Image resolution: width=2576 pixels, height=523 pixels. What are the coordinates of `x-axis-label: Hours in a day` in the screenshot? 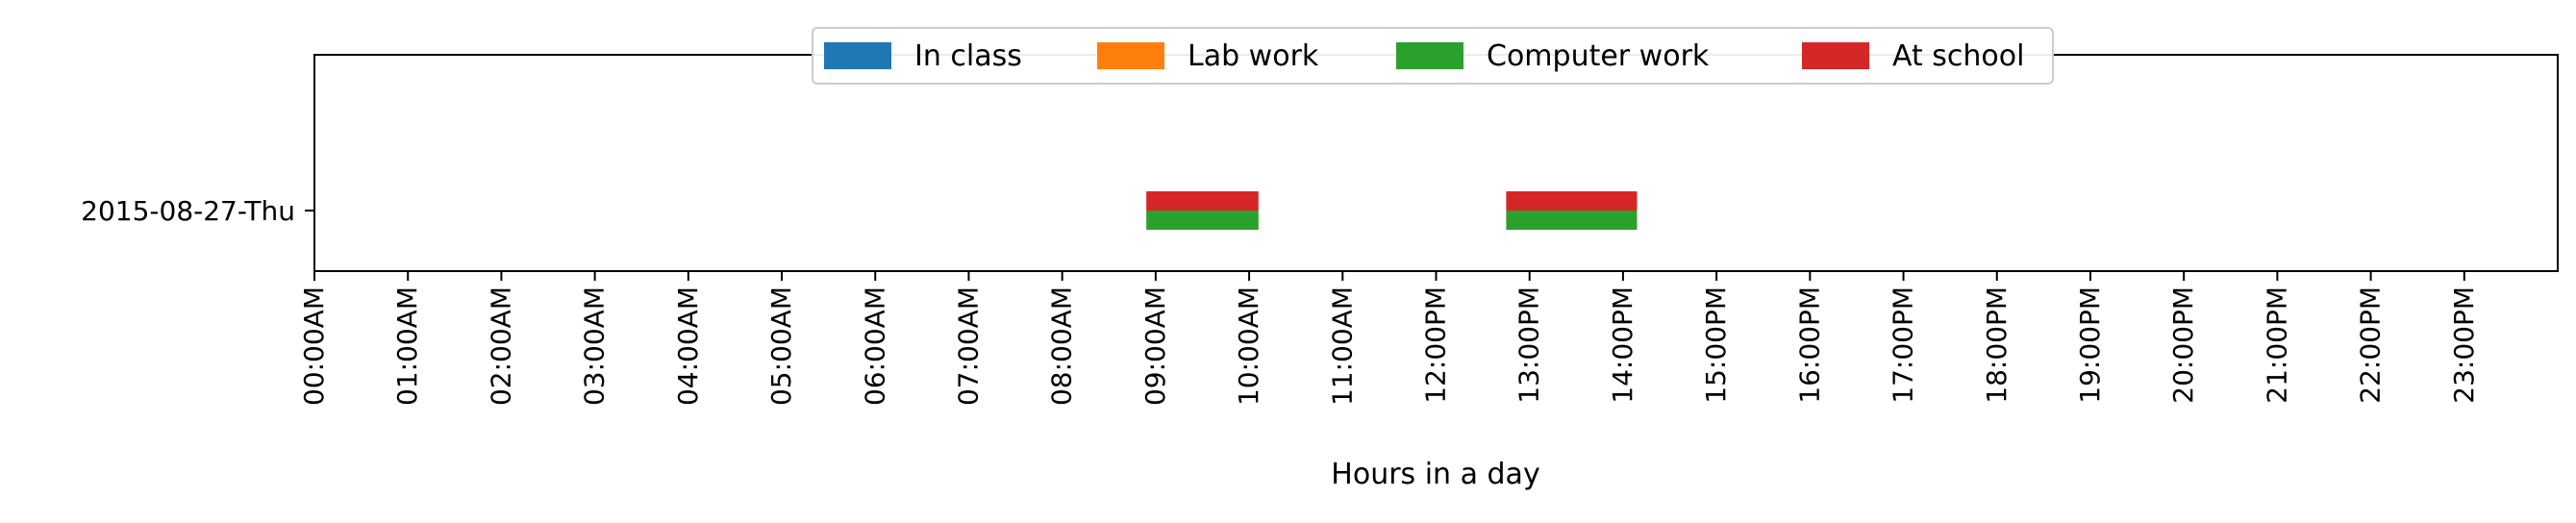 It's located at (1435, 475).